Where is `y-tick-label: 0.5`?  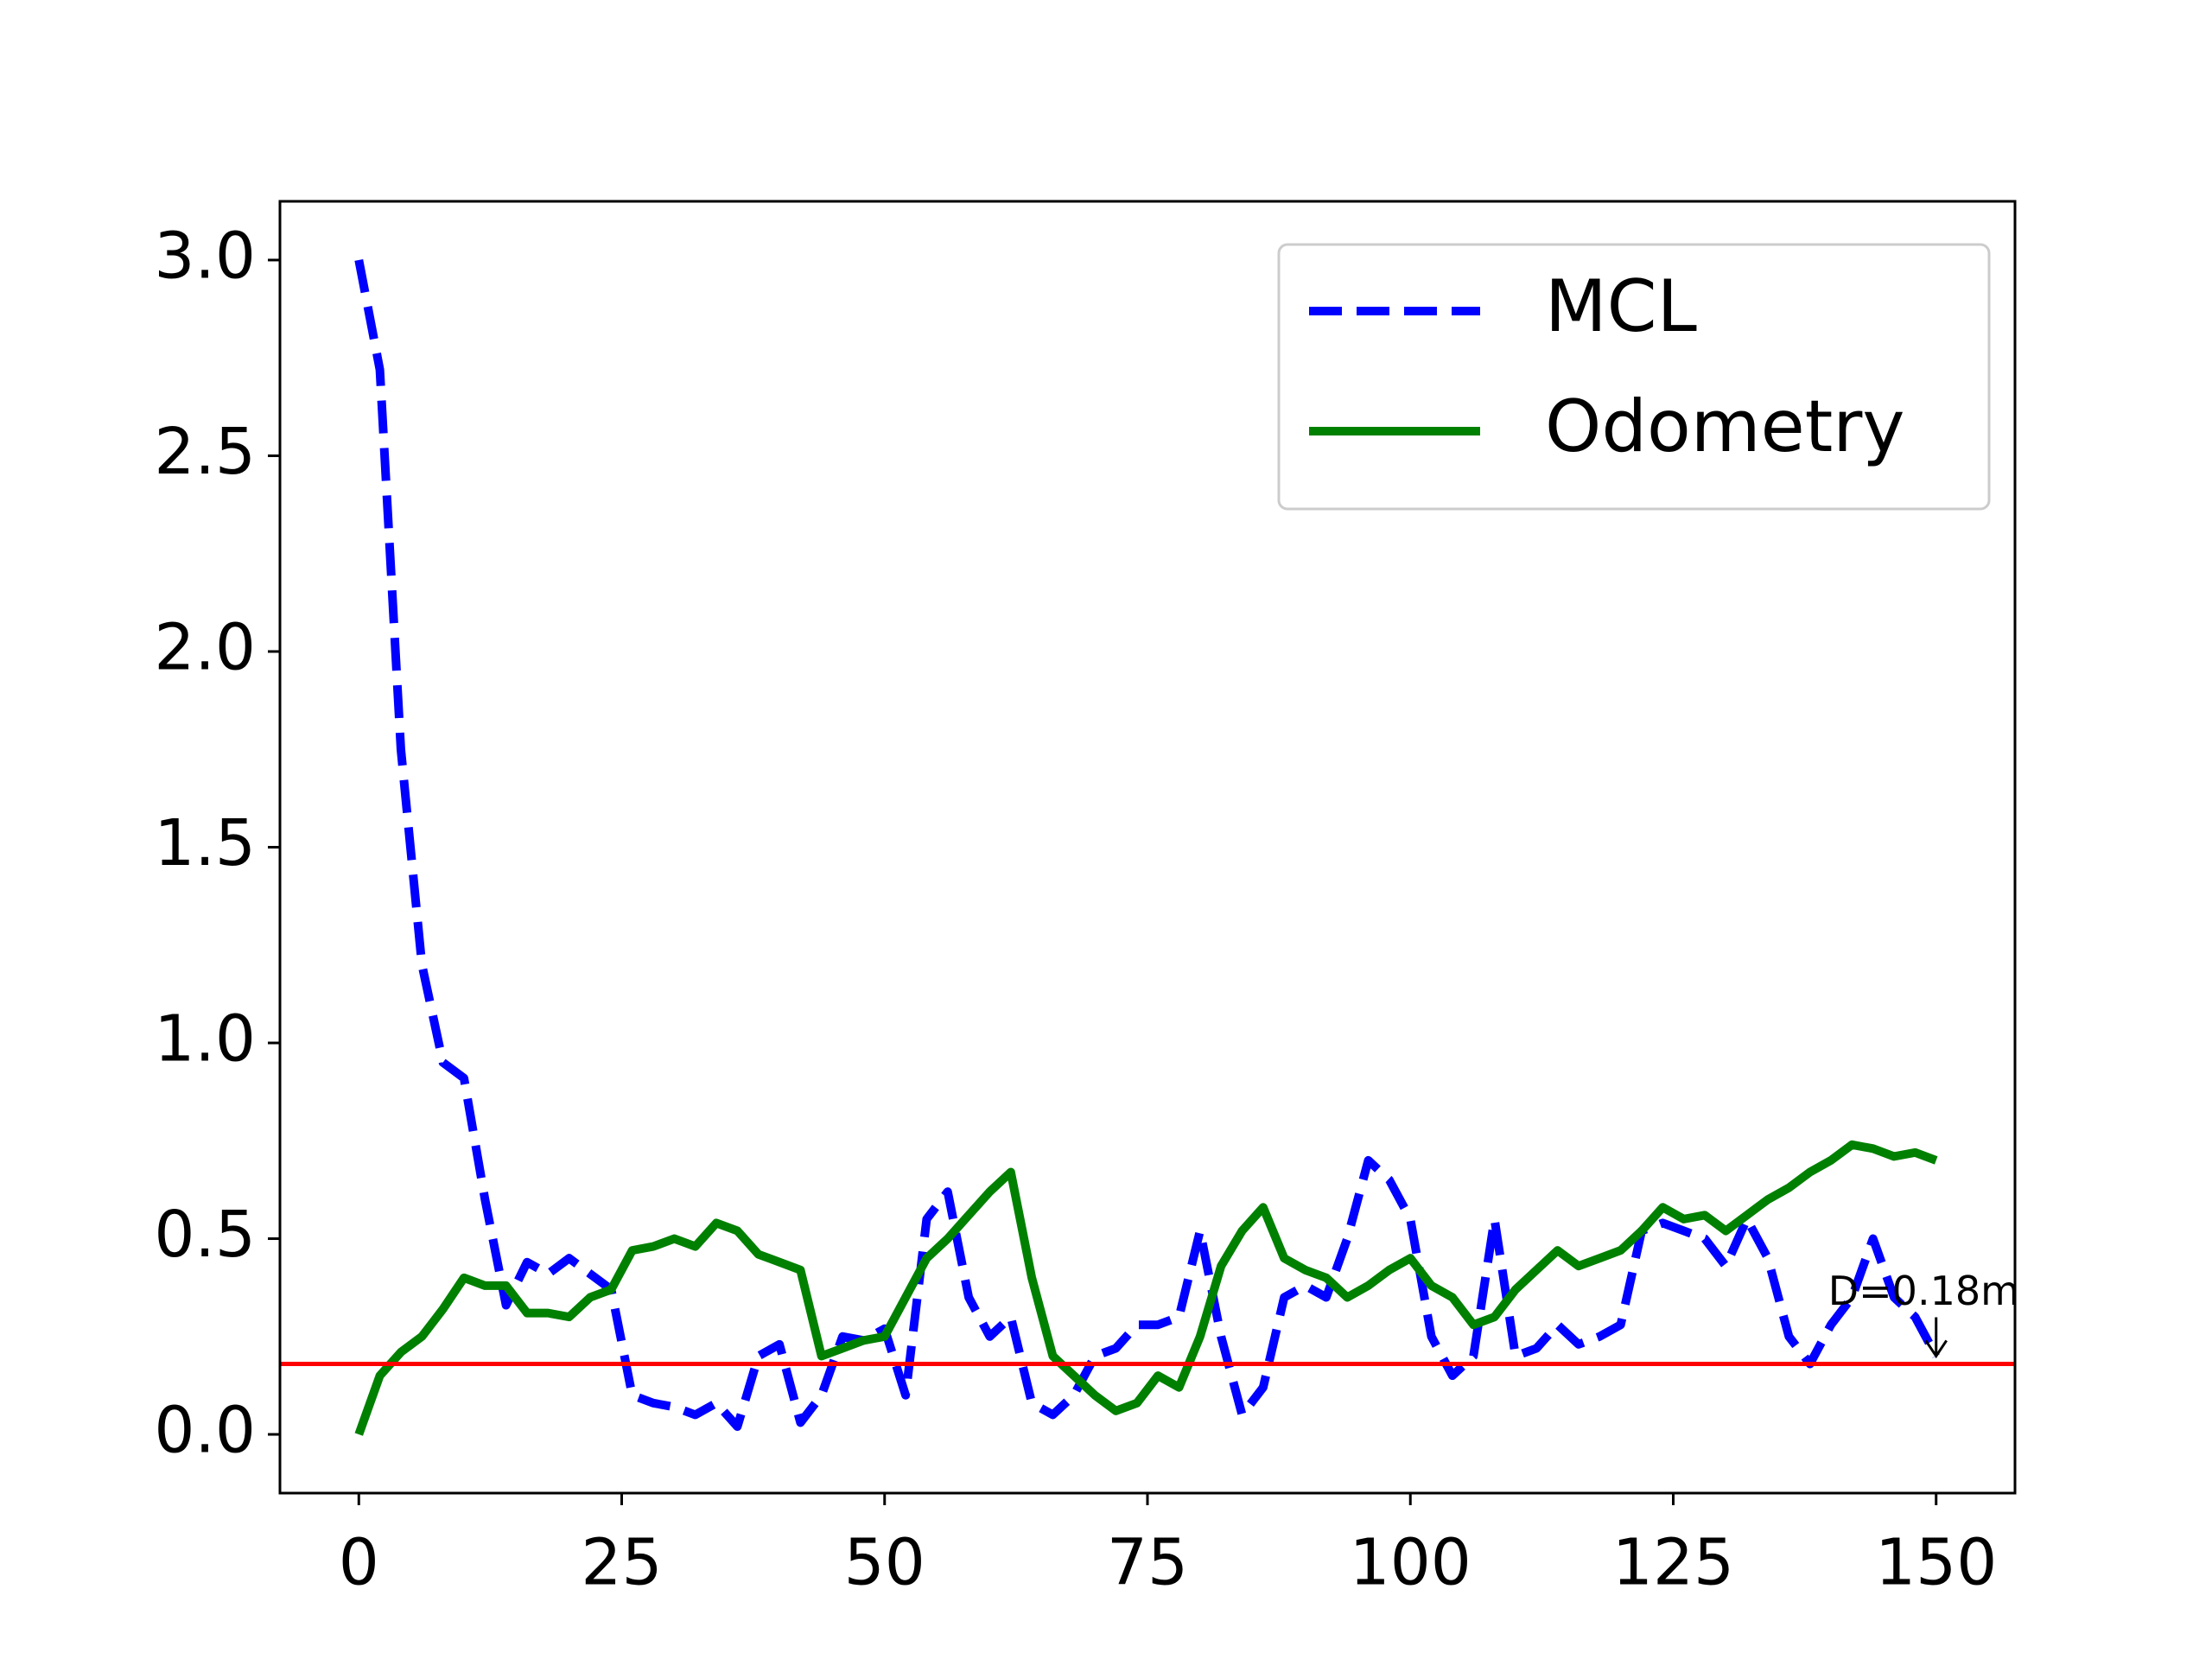 y-tick-label: 0.5 is located at coordinates (205, 1235).